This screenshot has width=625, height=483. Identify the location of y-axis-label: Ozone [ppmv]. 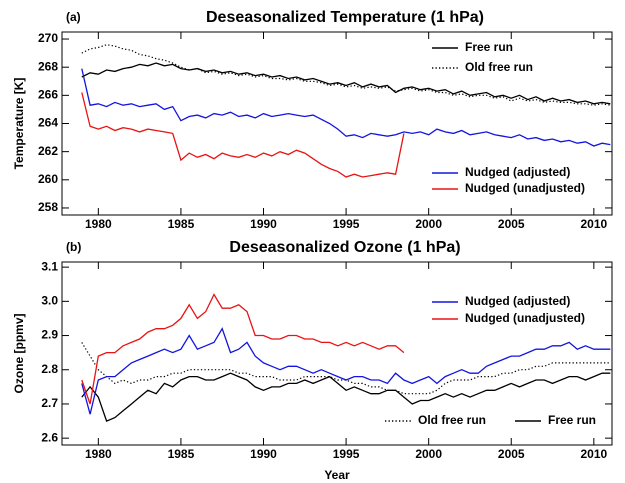
(19, 353).